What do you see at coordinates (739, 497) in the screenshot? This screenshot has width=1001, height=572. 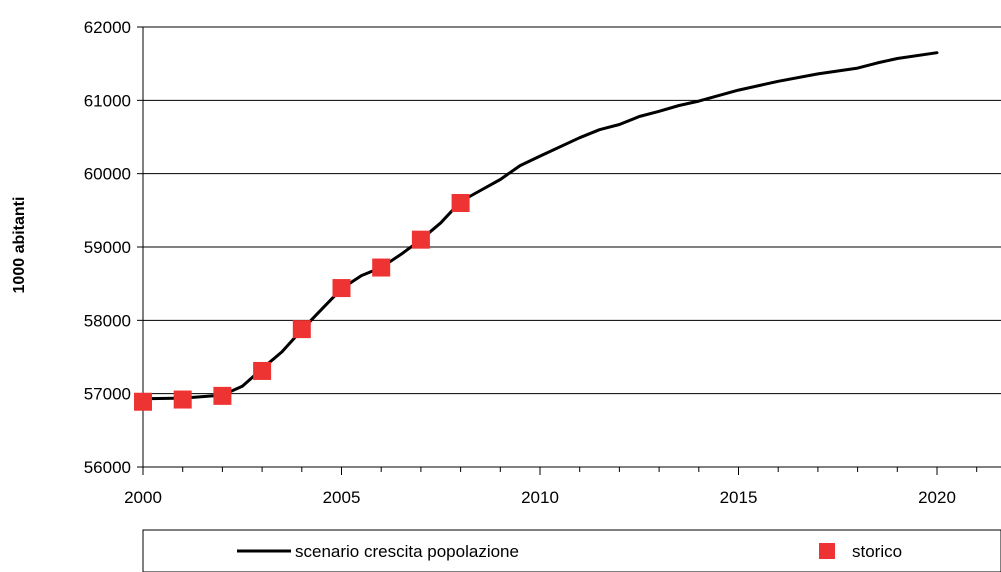 I see `x-tick-label-2015: 2015` at bounding box center [739, 497].